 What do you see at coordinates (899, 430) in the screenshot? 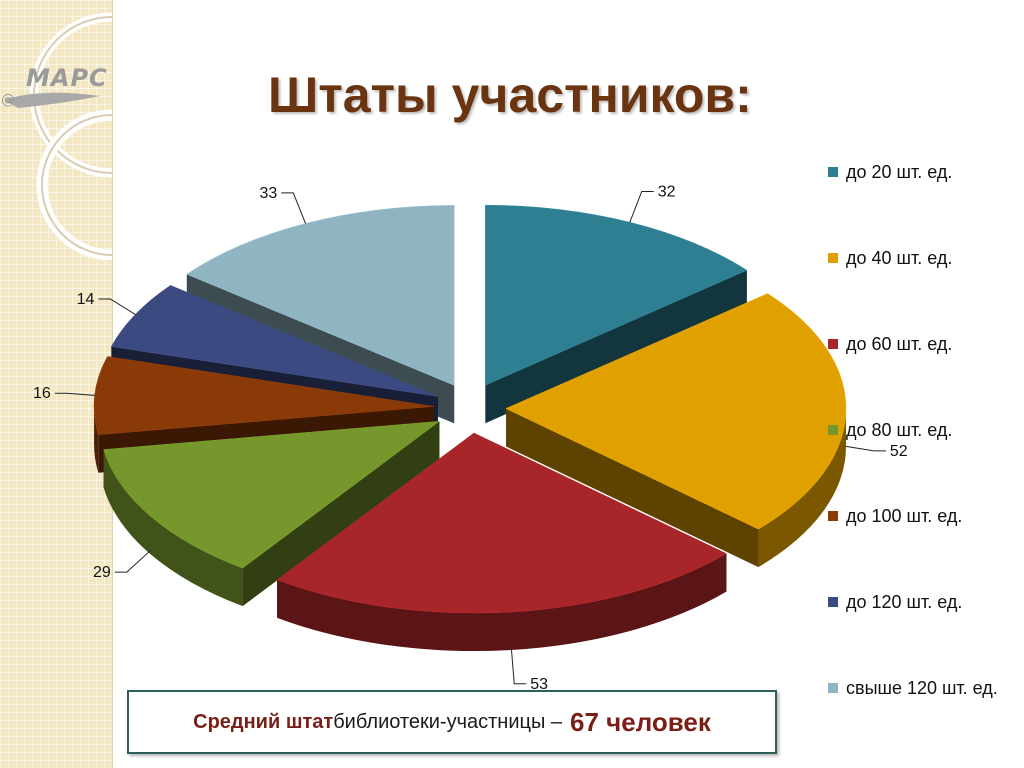
I see `legend-label: до 80 шт. ед.` at bounding box center [899, 430].